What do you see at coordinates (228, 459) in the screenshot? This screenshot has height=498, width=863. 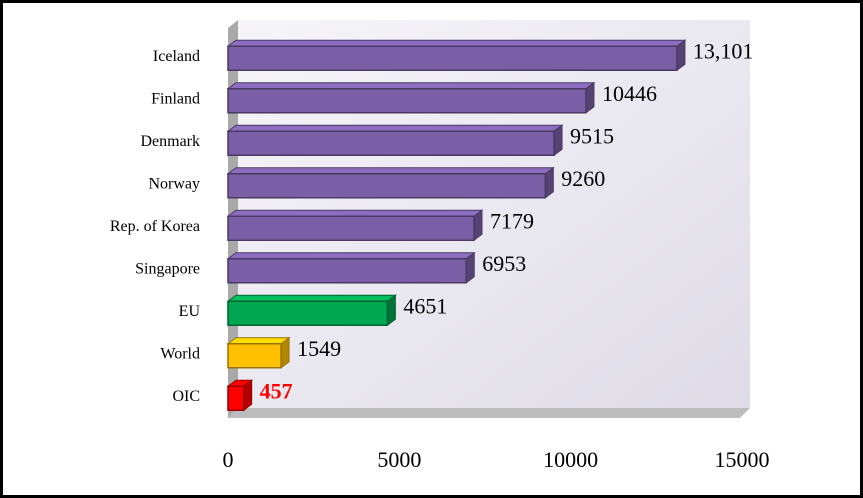 I see `x-tick-label: 0` at bounding box center [228, 459].